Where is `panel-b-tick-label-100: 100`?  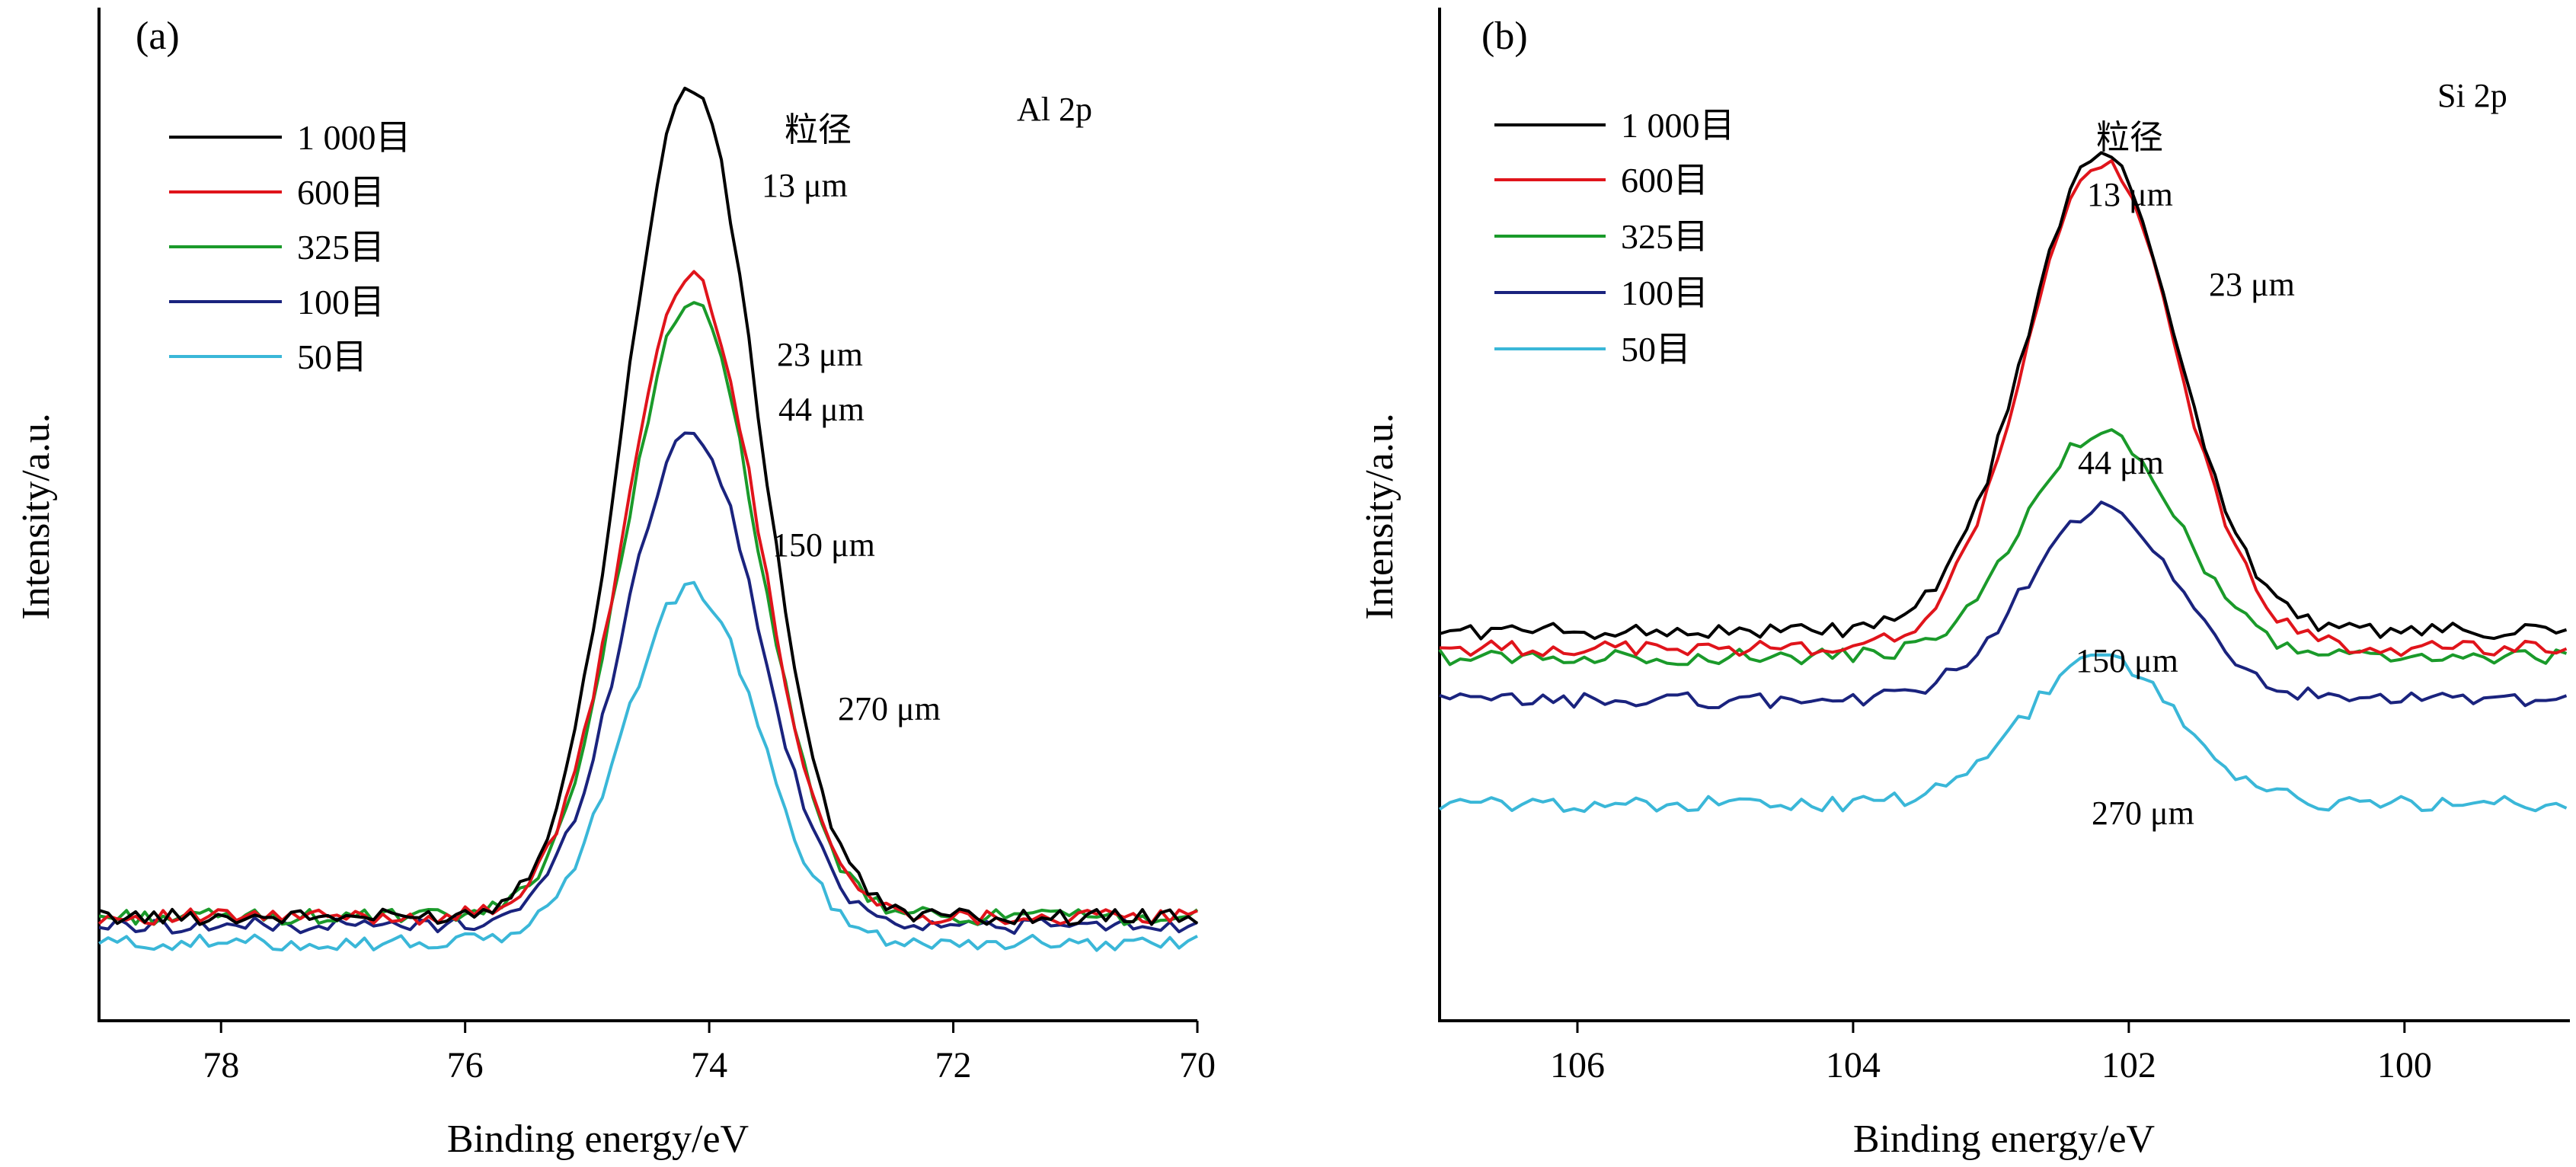
panel-b-tick-label-100: 100 is located at coordinates (2405, 1065).